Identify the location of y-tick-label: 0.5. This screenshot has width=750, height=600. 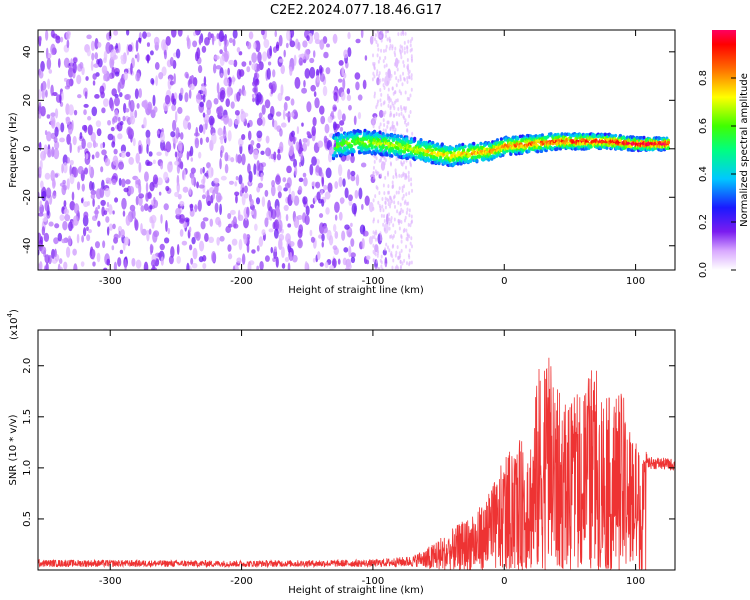
(27, 519).